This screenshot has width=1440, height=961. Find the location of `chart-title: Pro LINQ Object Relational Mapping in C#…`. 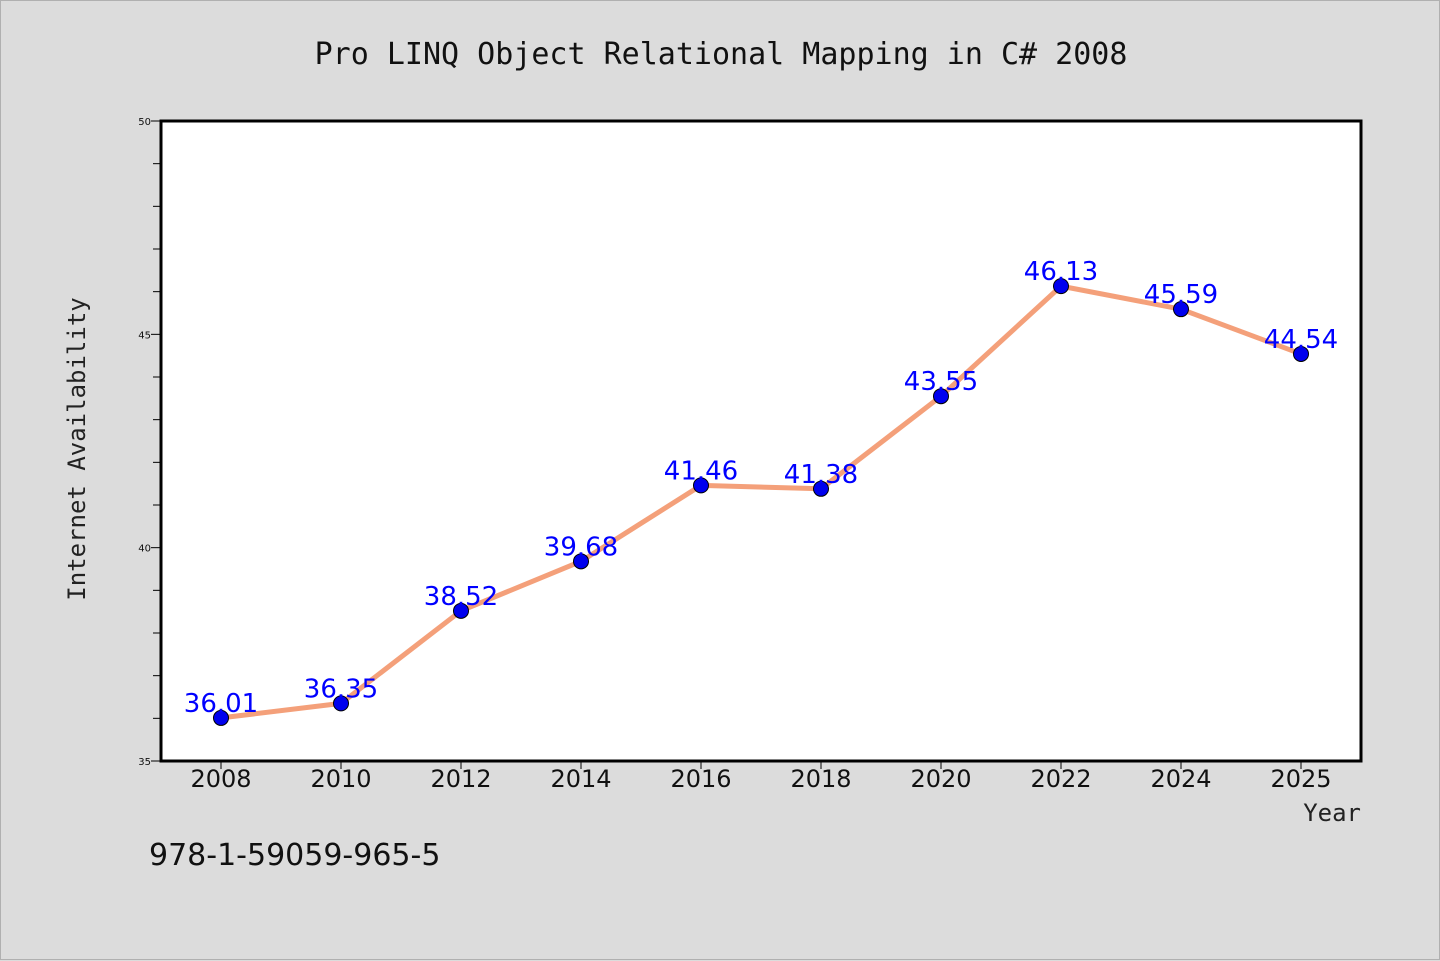

chart-title: Pro LINQ Object Relational Mapping in C#… is located at coordinates (721, 54).